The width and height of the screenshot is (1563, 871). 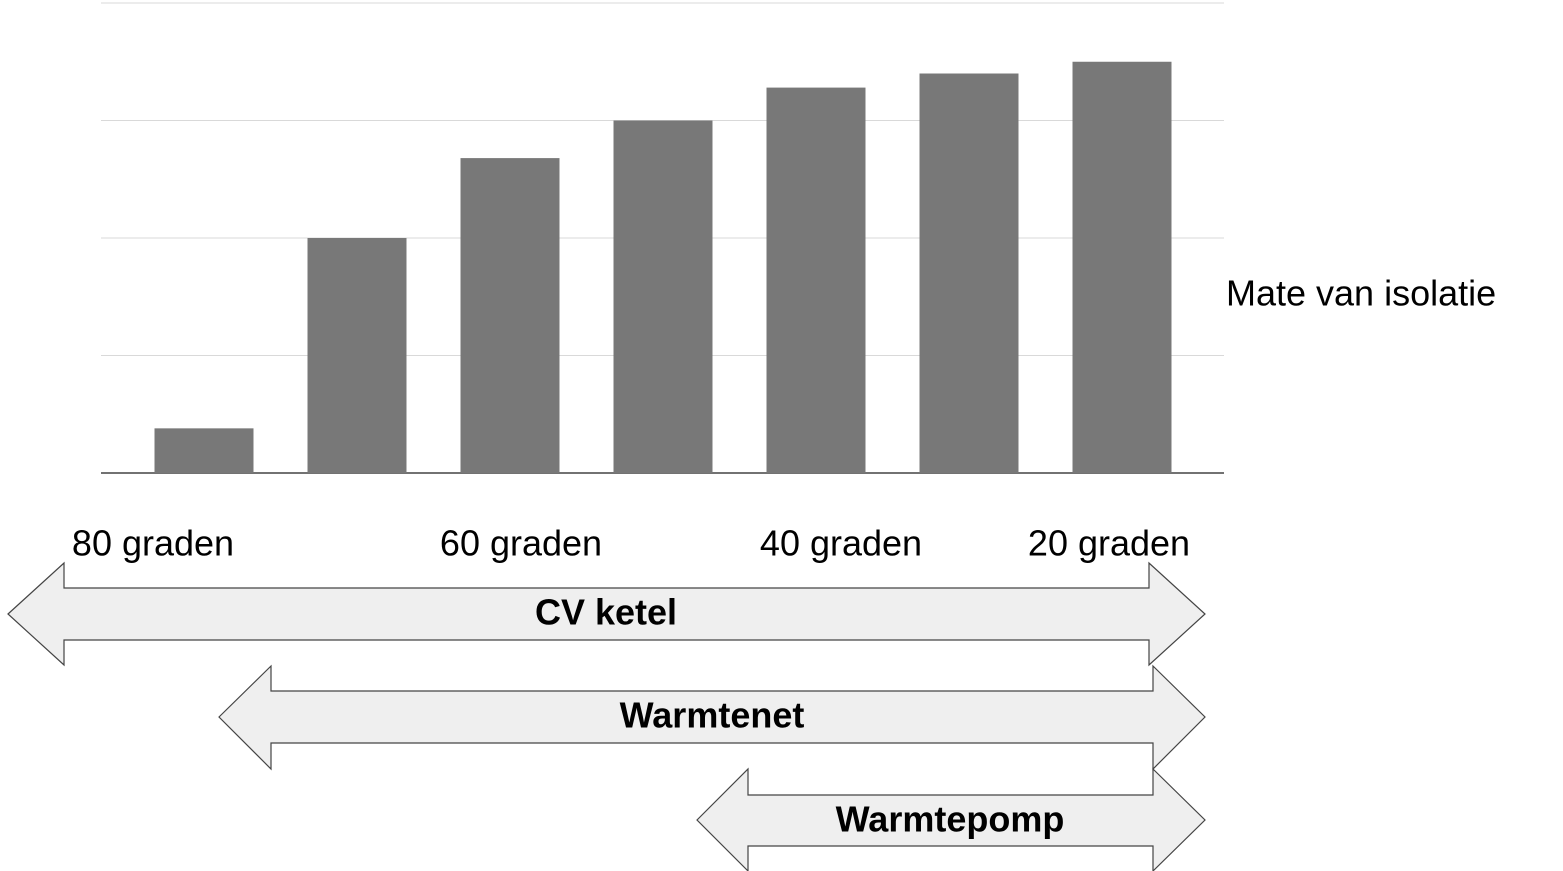 What do you see at coordinates (841, 543) in the screenshot?
I see `x-annotation: 40 graden` at bounding box center [841, 543].